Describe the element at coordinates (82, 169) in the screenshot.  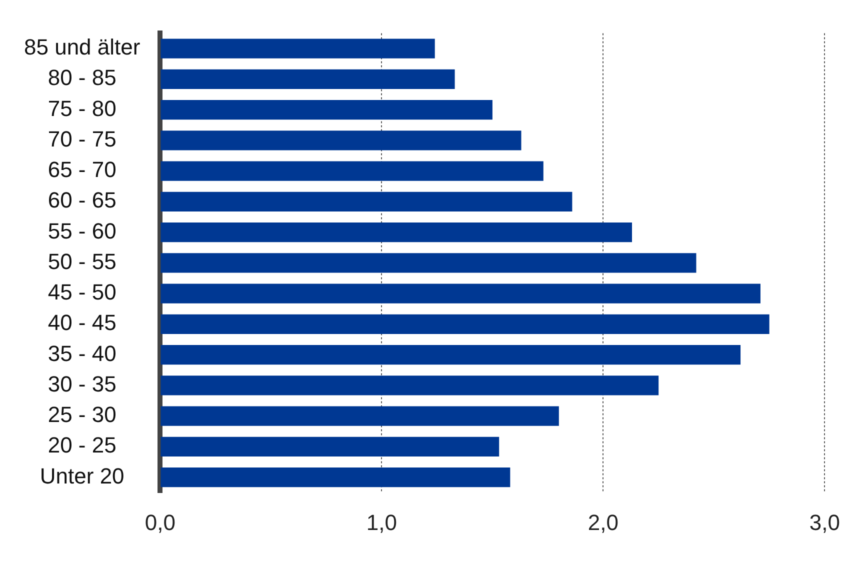
I see `y-tick-label: 65 - 70` at that location.